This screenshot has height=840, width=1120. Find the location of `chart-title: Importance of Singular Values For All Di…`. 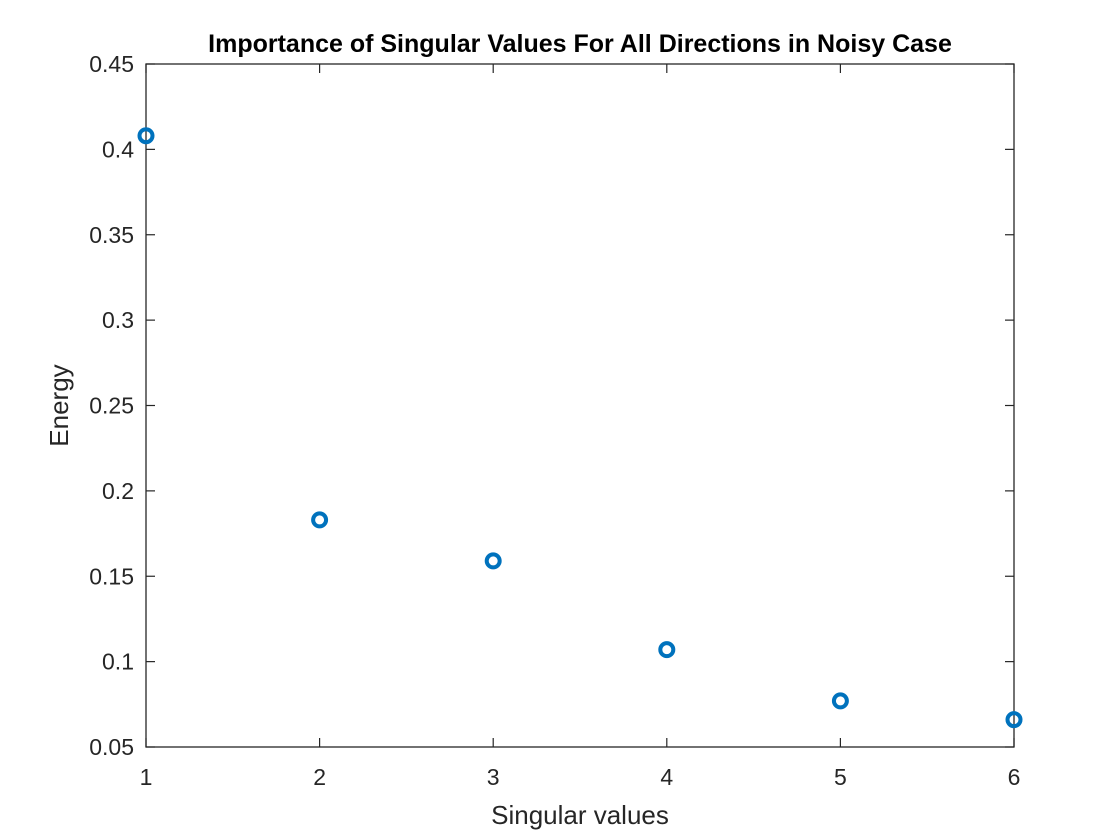

chart-title: Importance of Singular Values For All Di… is located at coordinates (580, 44).